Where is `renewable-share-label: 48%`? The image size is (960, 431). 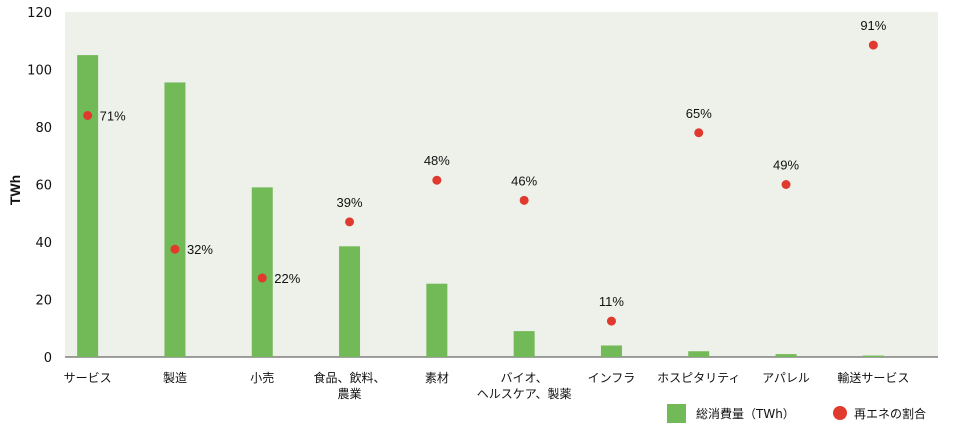 renewable-share-label: 48% is located at coordinates (437, 160).